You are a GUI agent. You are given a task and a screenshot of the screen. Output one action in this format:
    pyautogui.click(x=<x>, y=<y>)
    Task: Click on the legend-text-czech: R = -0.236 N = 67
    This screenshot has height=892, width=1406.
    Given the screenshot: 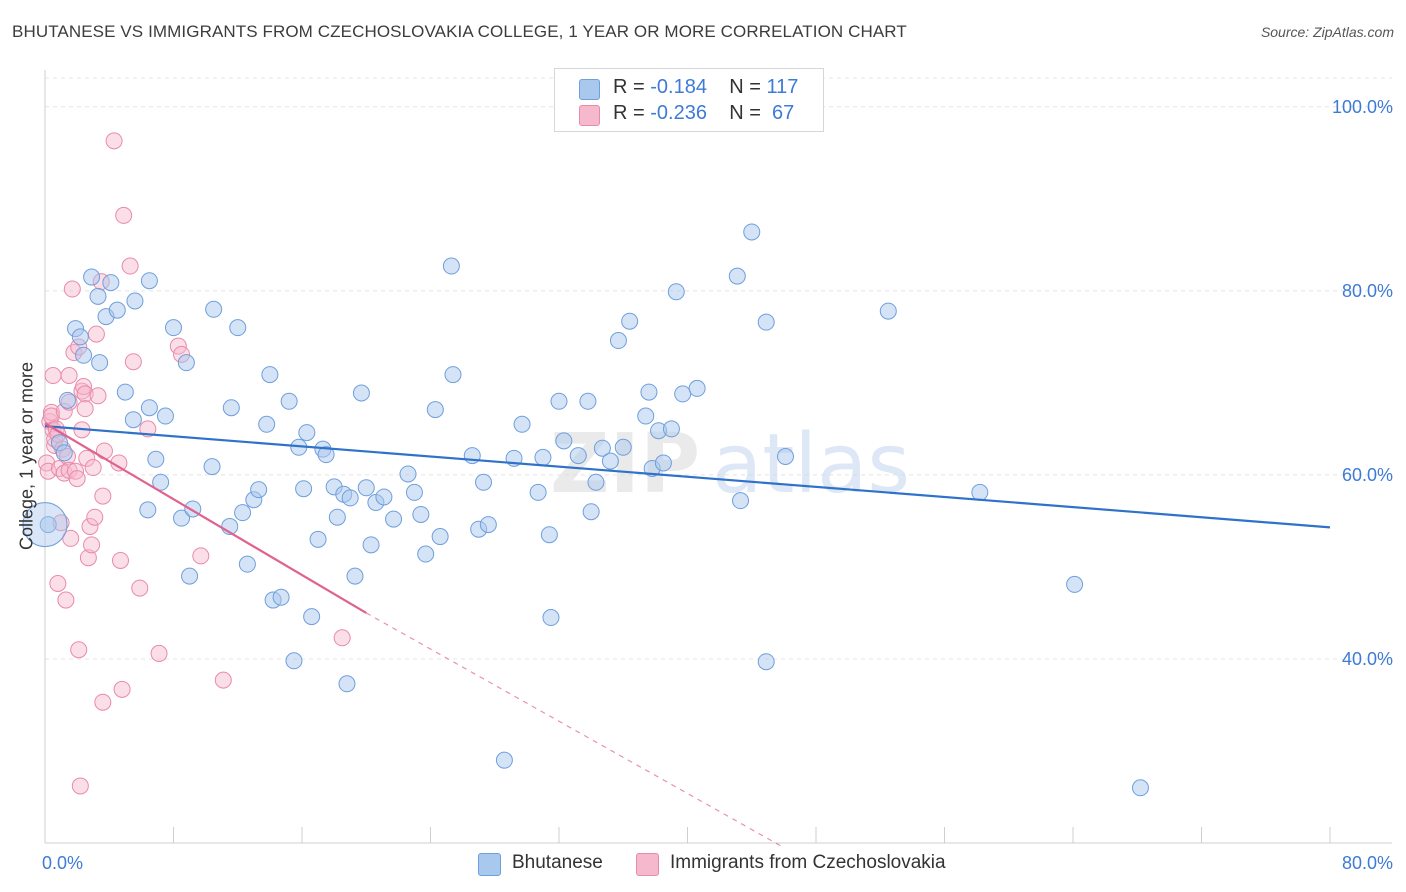 What is the action you would take?
    pyautogui.click(x=703, y=113)
    